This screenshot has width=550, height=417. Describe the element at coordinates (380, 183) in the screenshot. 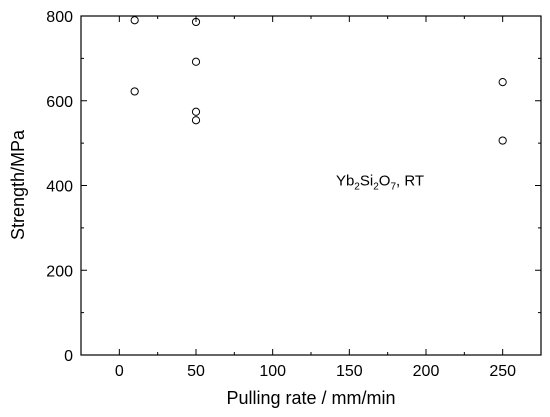

I see `annotation-label: Yb2Si2O7, RT` at that location.